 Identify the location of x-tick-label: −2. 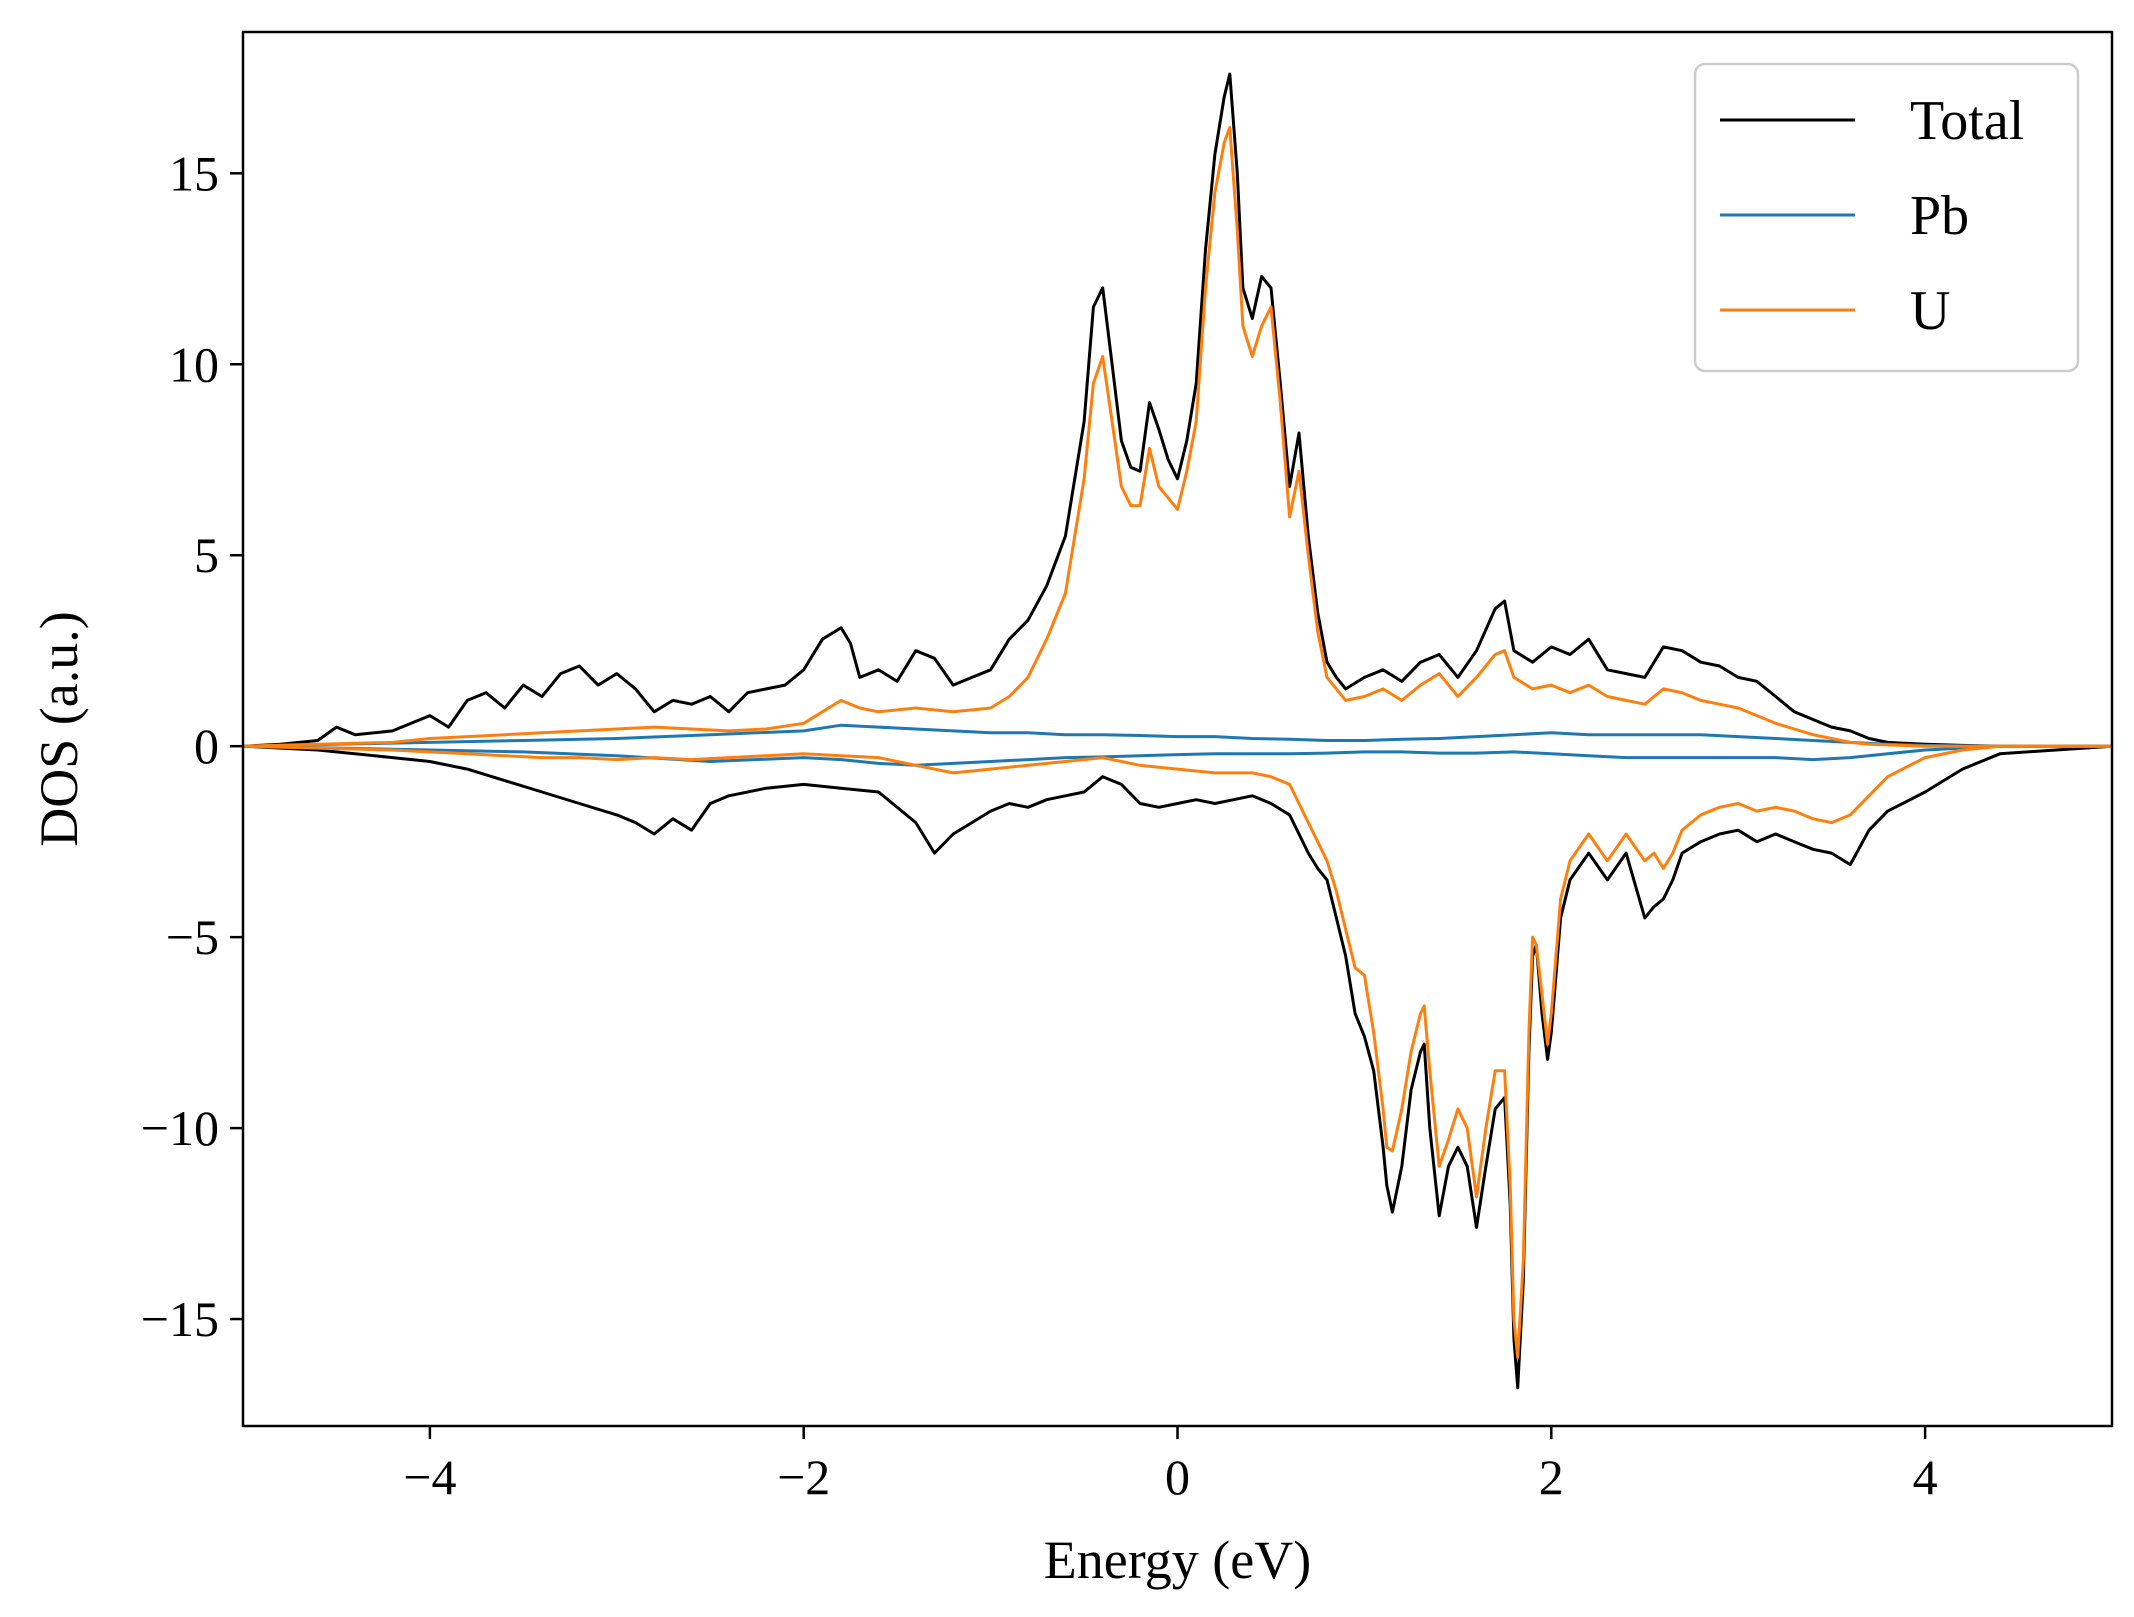
(803, 1477).